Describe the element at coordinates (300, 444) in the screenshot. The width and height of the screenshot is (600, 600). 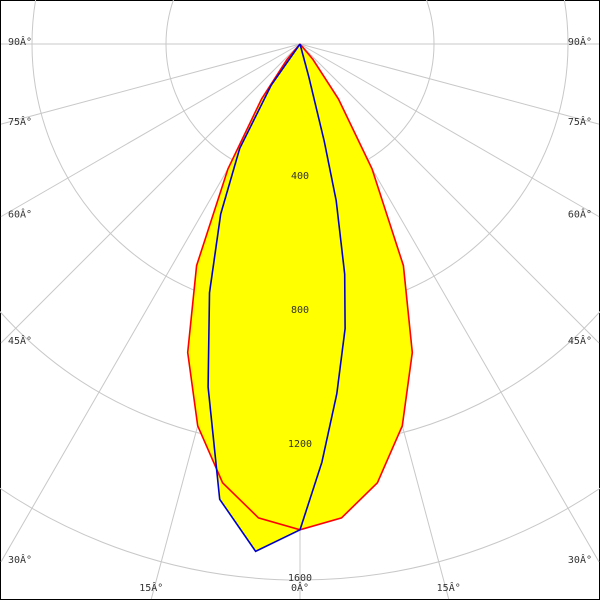
I see `radius-label: 1200` at that location.